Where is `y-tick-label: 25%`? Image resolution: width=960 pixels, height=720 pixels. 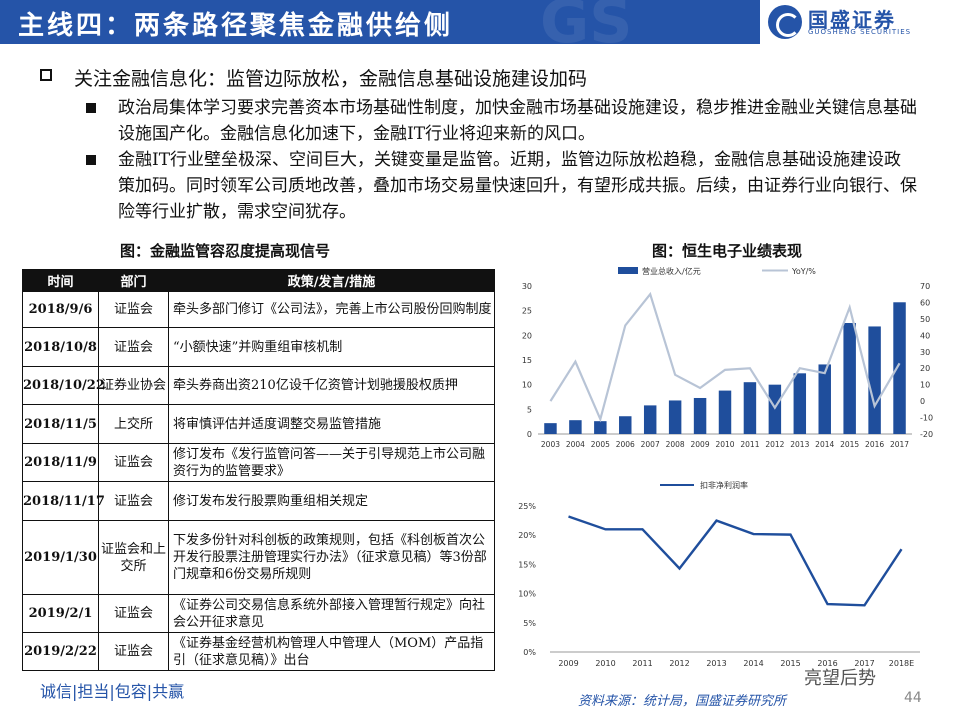
y-tick-label: 25% is located at coordinates (527, 506).